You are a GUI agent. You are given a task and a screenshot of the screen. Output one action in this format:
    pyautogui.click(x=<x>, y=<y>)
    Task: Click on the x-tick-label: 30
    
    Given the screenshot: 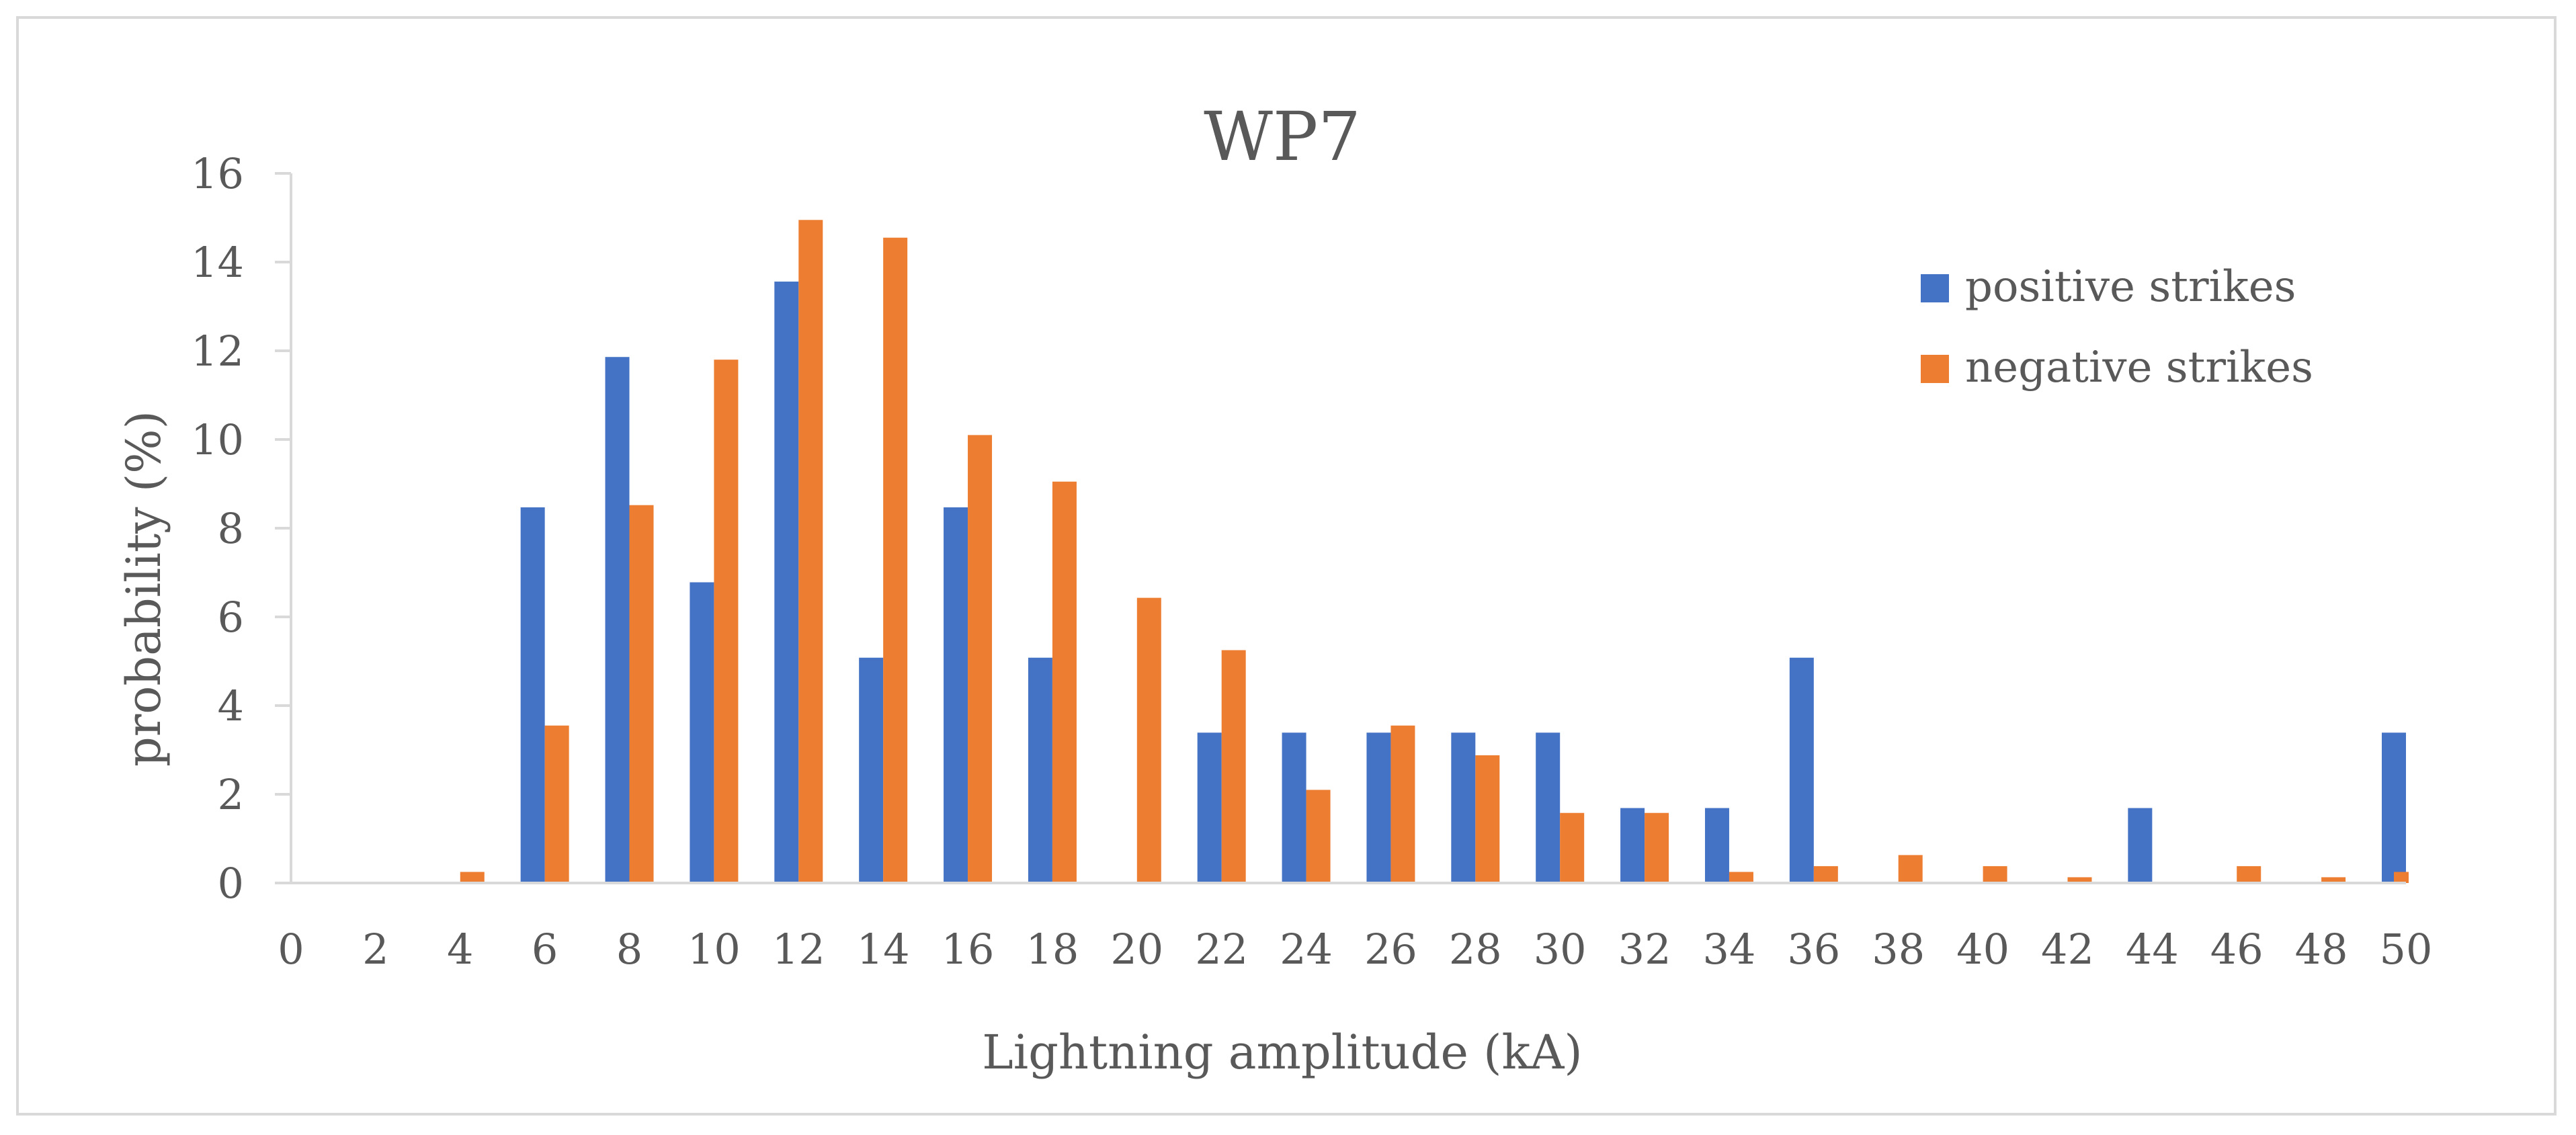 What is the action you would take?
    pyautogui.click(x=1560, y=949)
    